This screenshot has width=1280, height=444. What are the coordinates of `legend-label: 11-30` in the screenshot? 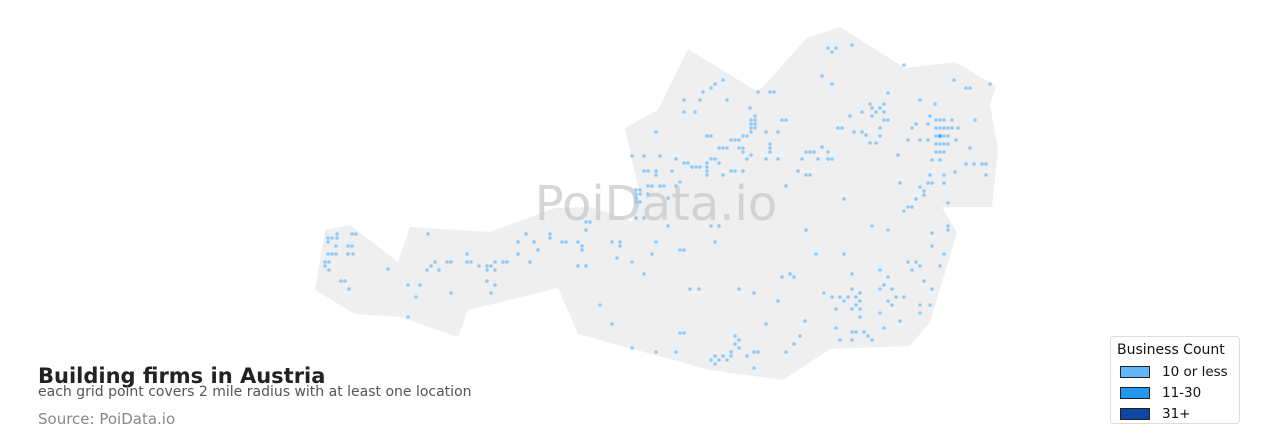 It's located at (1182, 392).